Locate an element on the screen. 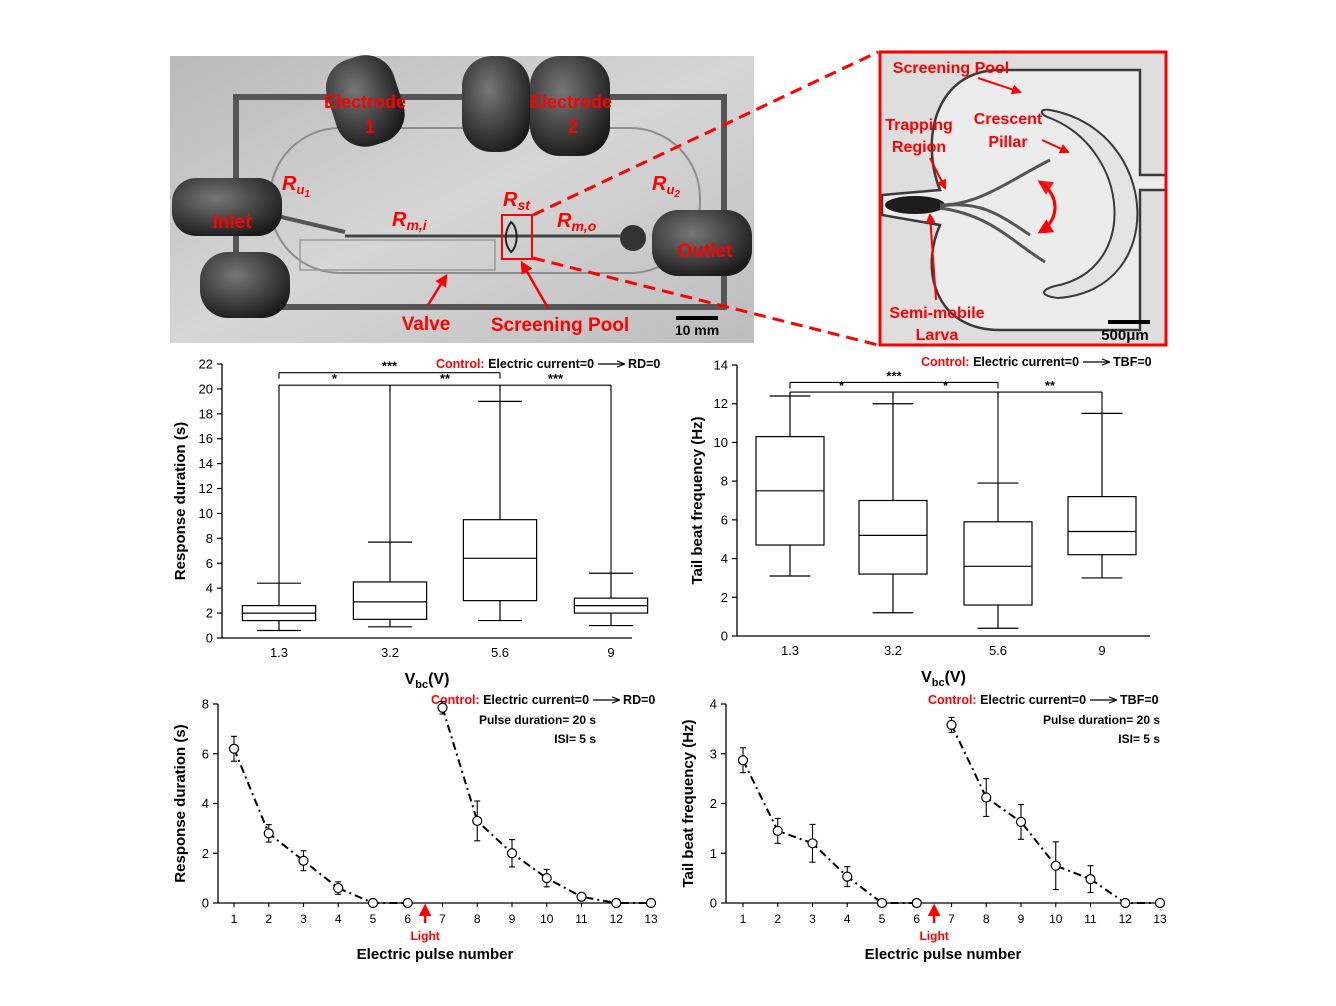 This screenshot has height=1006, width=1336. screening-pool-highlight is located at coordinates (517, 237).